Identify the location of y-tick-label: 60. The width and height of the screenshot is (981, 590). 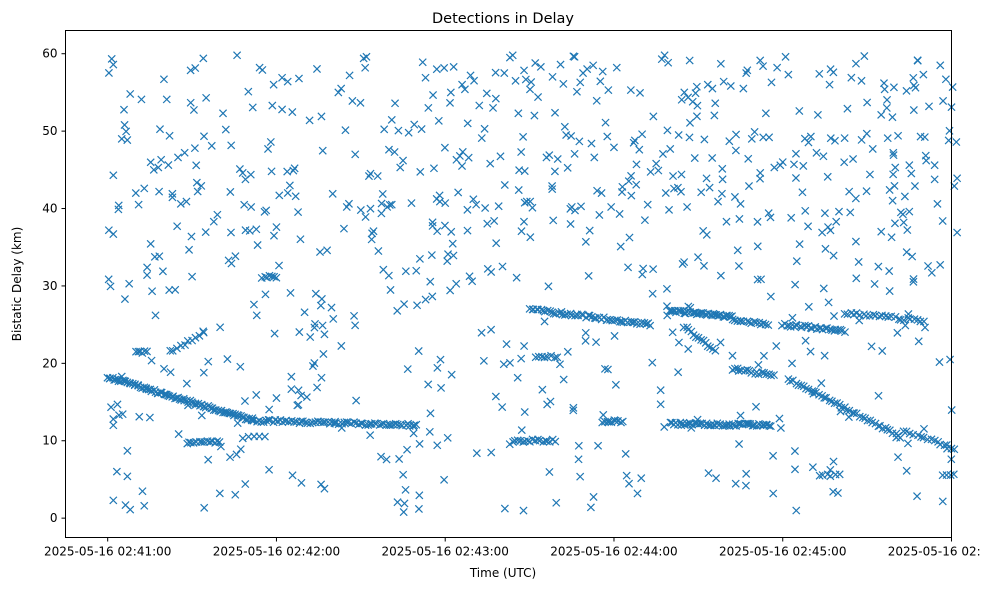
(49, 54).